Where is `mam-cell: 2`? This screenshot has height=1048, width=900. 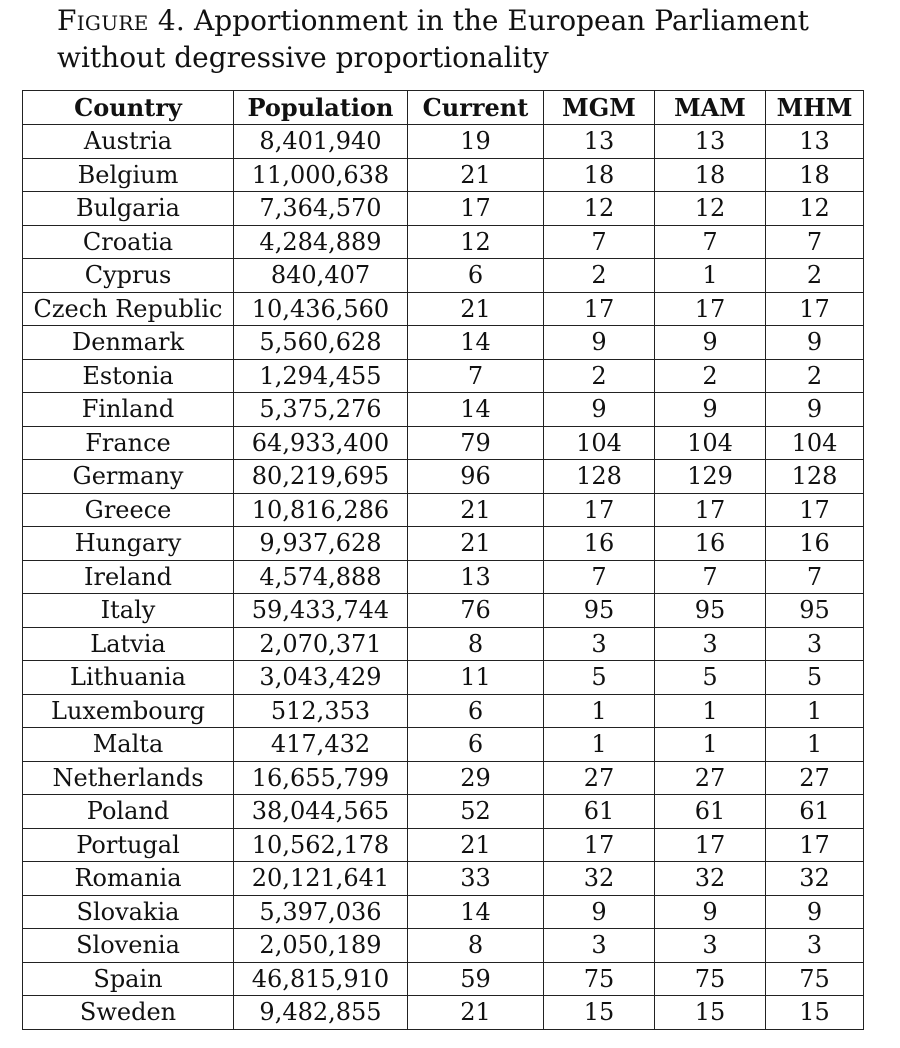 mam-cell: 2 is located at coordinates (710, 375).